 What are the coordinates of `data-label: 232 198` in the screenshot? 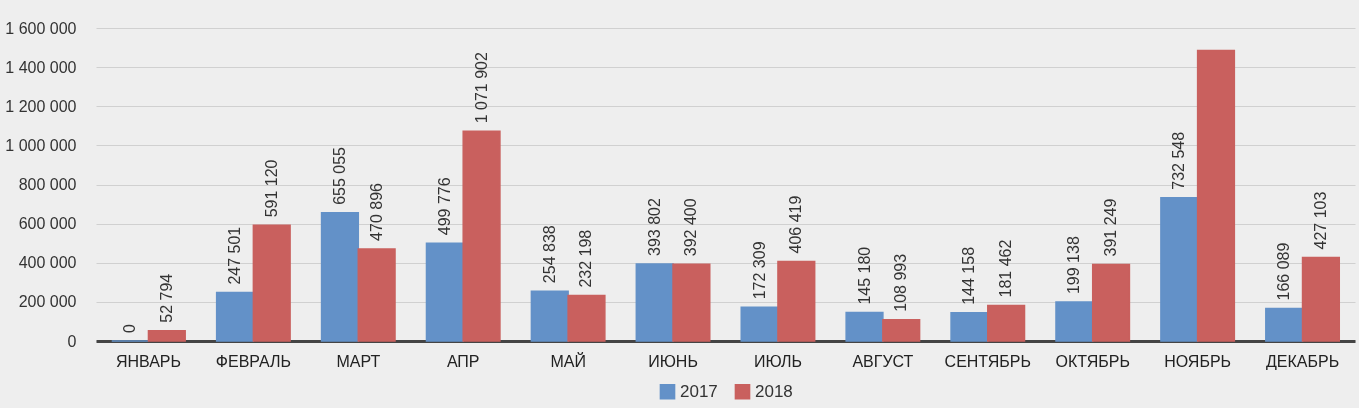 It's located at (586, 258).